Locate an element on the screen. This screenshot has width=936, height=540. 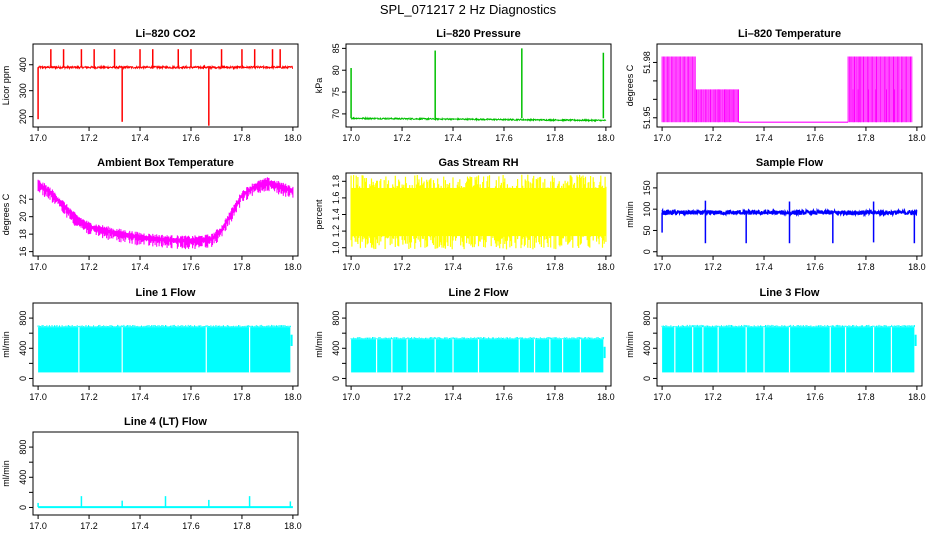
y-tick-label: 1.2 is located at coordinates (336, 231).